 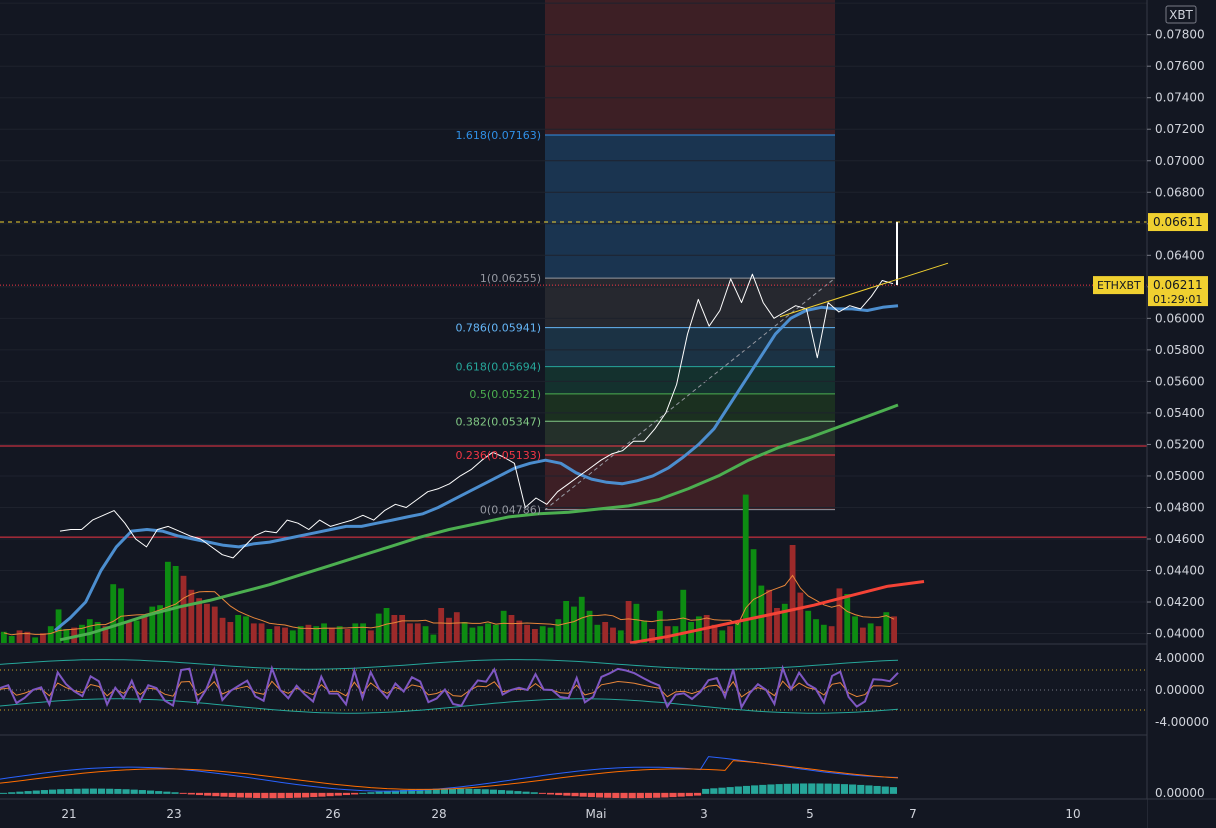 What do you see at coordinates (608, 813) in the screenshot?
I see `time-axis: 21 23 26 28 Mai 3 5 7 10` at bounding box center [608, 813].